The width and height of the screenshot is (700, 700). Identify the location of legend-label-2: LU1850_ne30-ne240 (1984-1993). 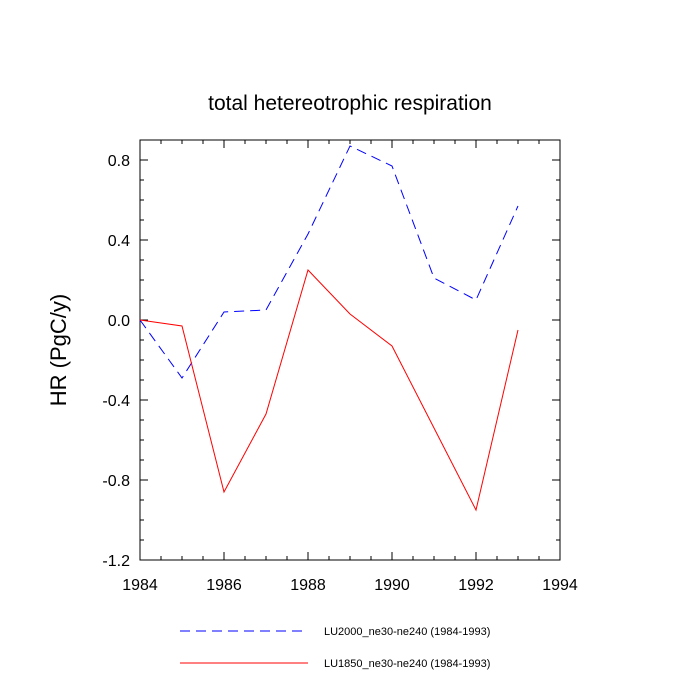
(407, 664).